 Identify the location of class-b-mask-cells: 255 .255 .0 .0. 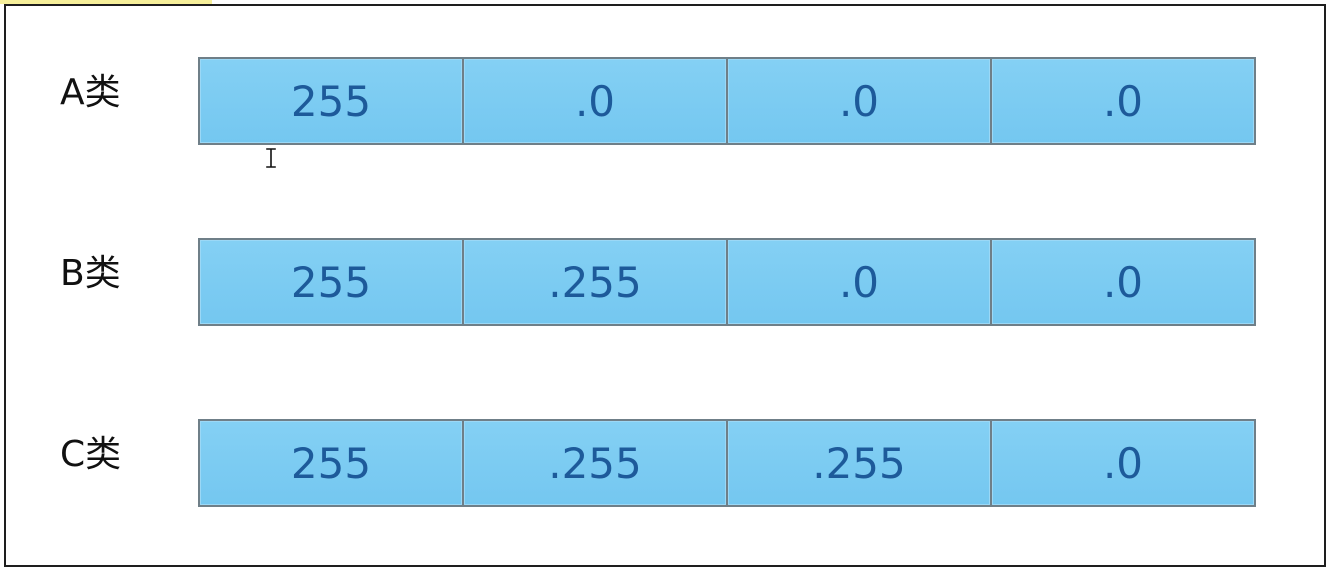
(727, 282).